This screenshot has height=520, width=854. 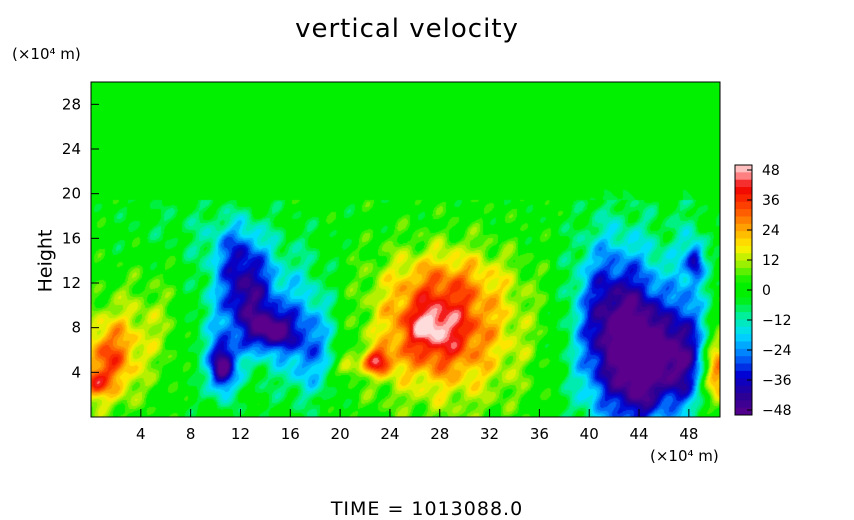 I want to click on y-tick-label: 28, so click(x=71, y=104).